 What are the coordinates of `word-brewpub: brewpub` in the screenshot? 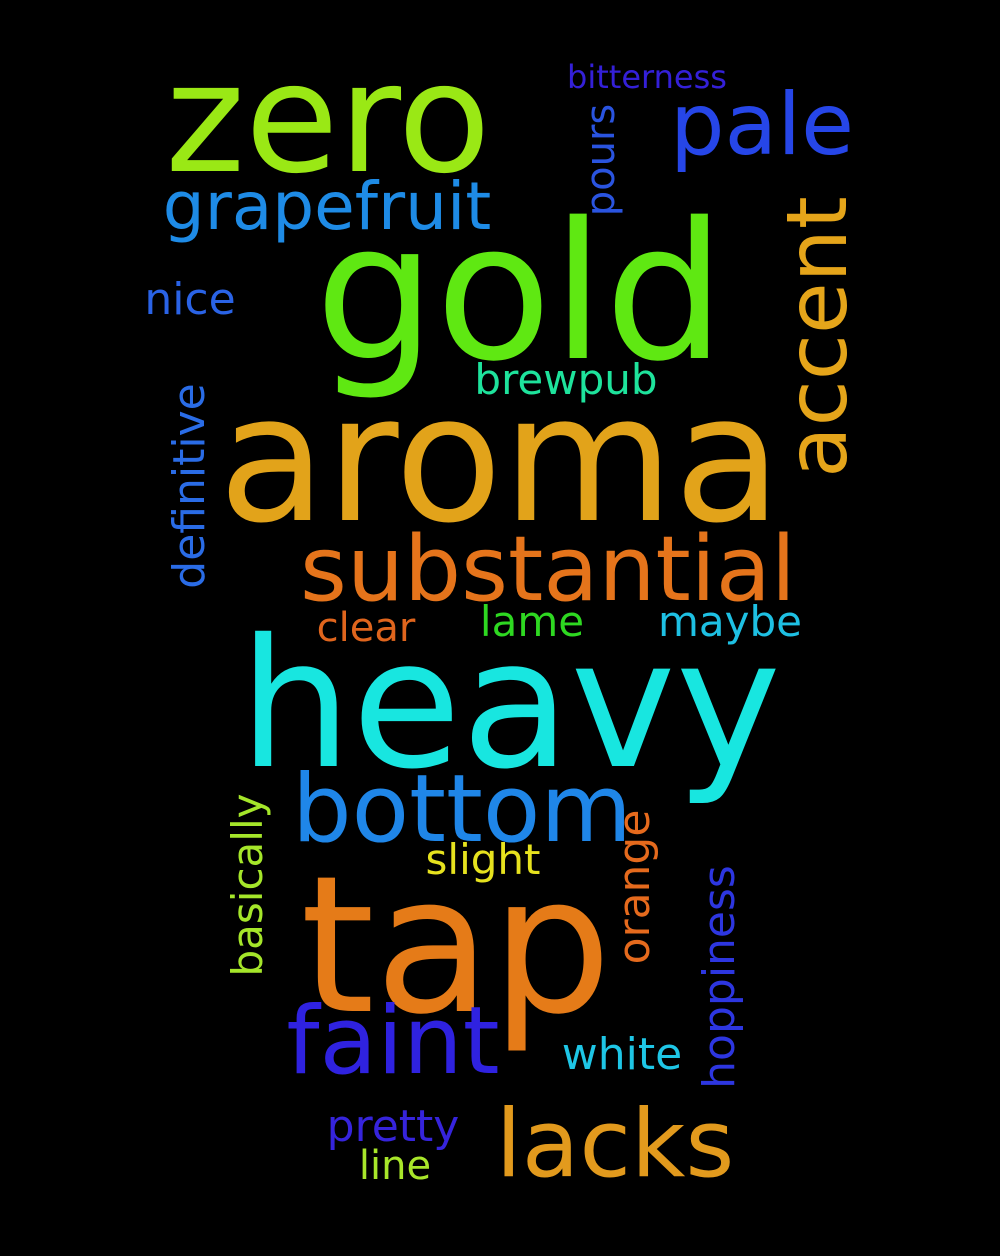 It's located at (566, 379).